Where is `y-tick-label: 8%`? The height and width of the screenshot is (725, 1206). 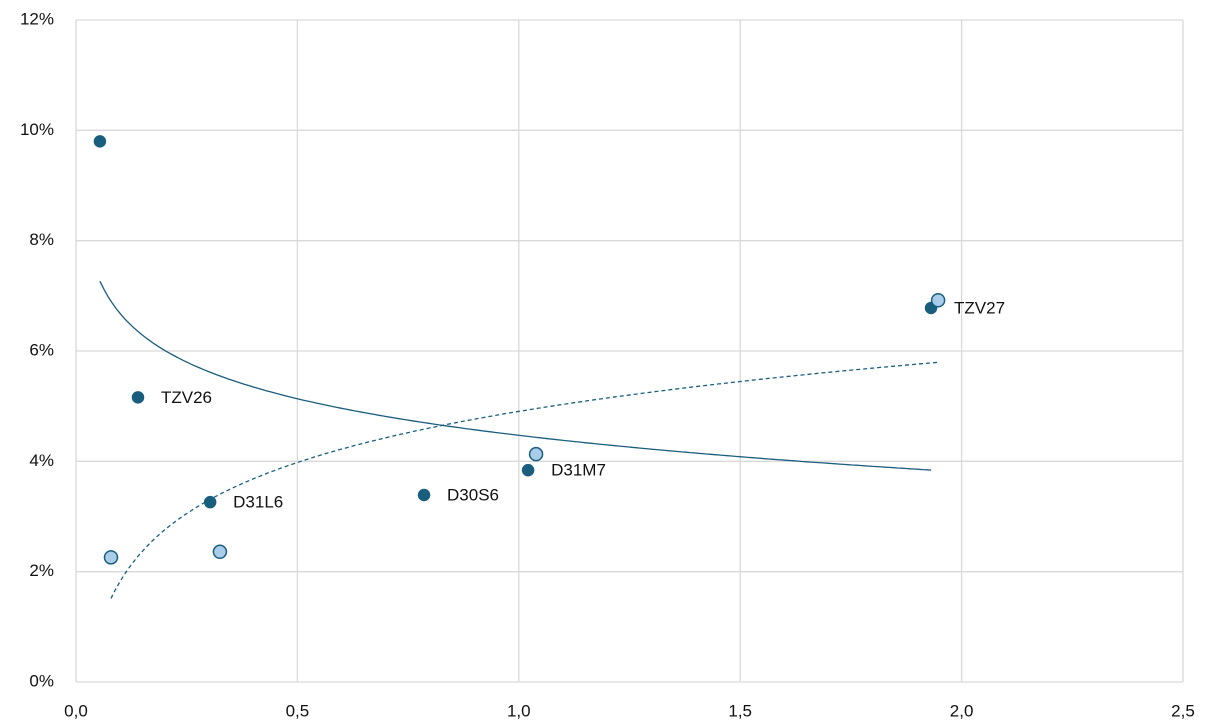 y-tick-label: 8% is located at coordinates (41, 239).